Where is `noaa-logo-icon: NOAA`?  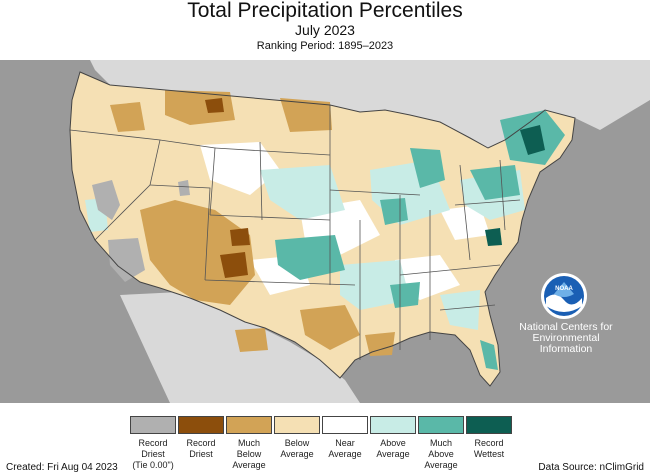
noaa-logo-icon: NOAA is located at coordinates (564, 296).